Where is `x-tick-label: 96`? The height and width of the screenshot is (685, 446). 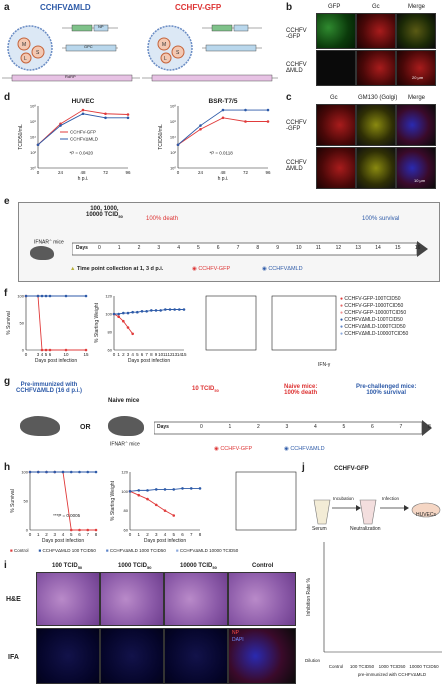
x-tick-label: 96 is located at coordinates (268, 172).